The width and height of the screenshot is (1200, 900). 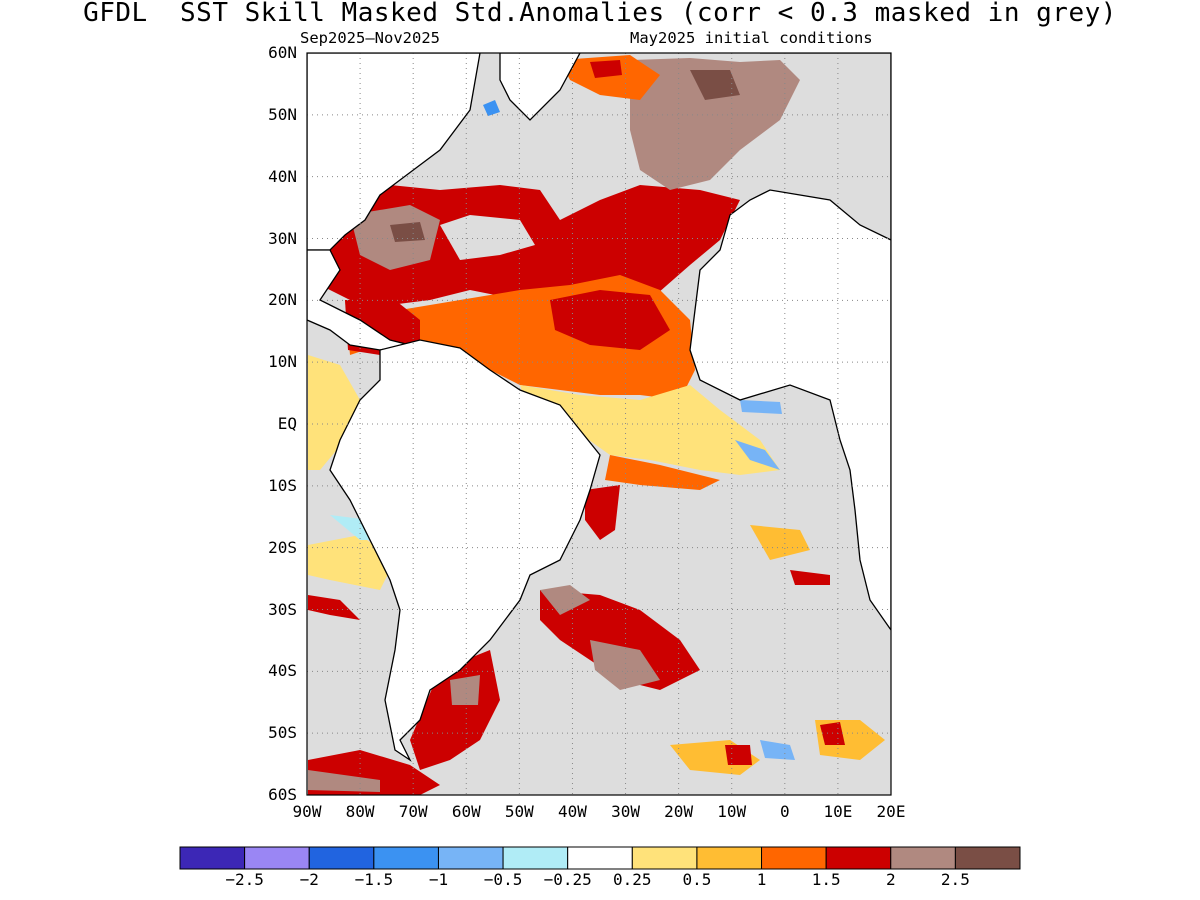 I want to click on lon-tick-label: 60W, so click(x=466, y=811).